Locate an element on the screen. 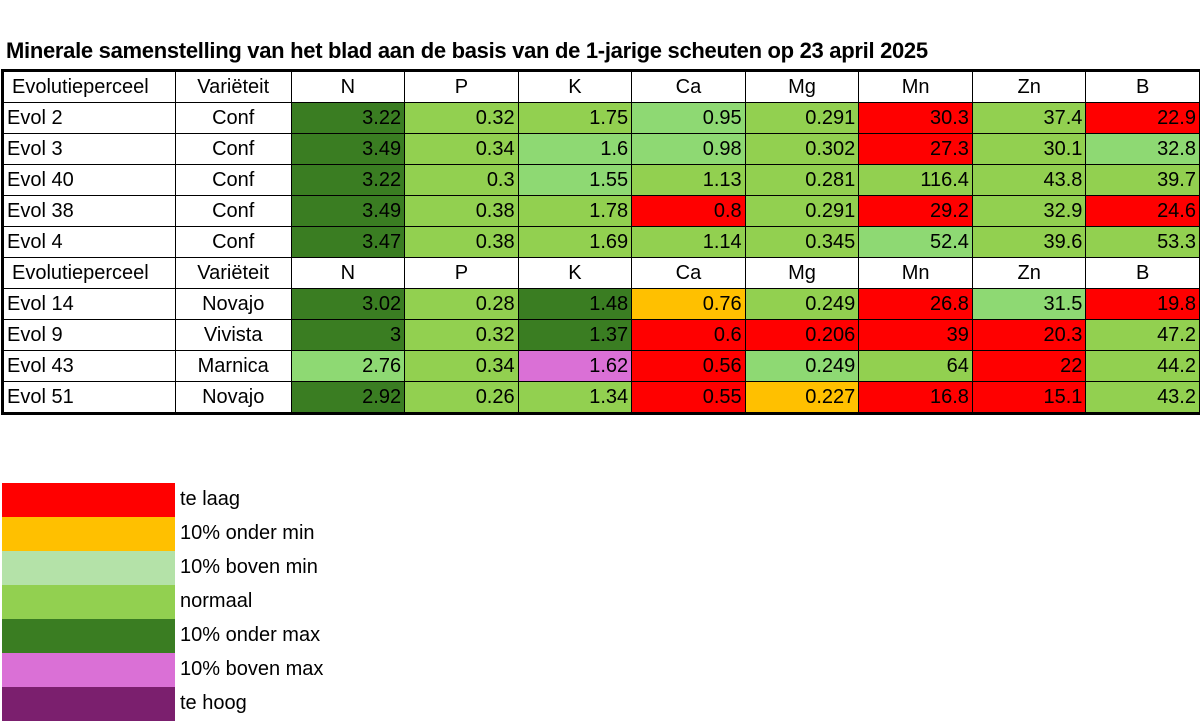 The height and width of the screenshot is (721, 1200). value-cell: 0.95 is located at coordinates (688, 118).